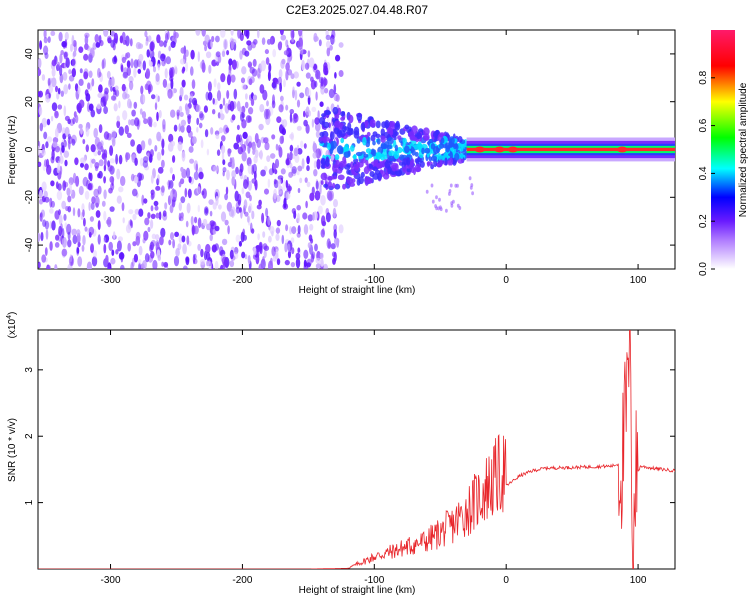 Image resolution: width=750 pixels, height=600 pixels. What do you see at coordinates (357, 290) in the screenshot?
I see `spectrogram-x-label: Height of straight line (km)` at bounding box center [357, 290].